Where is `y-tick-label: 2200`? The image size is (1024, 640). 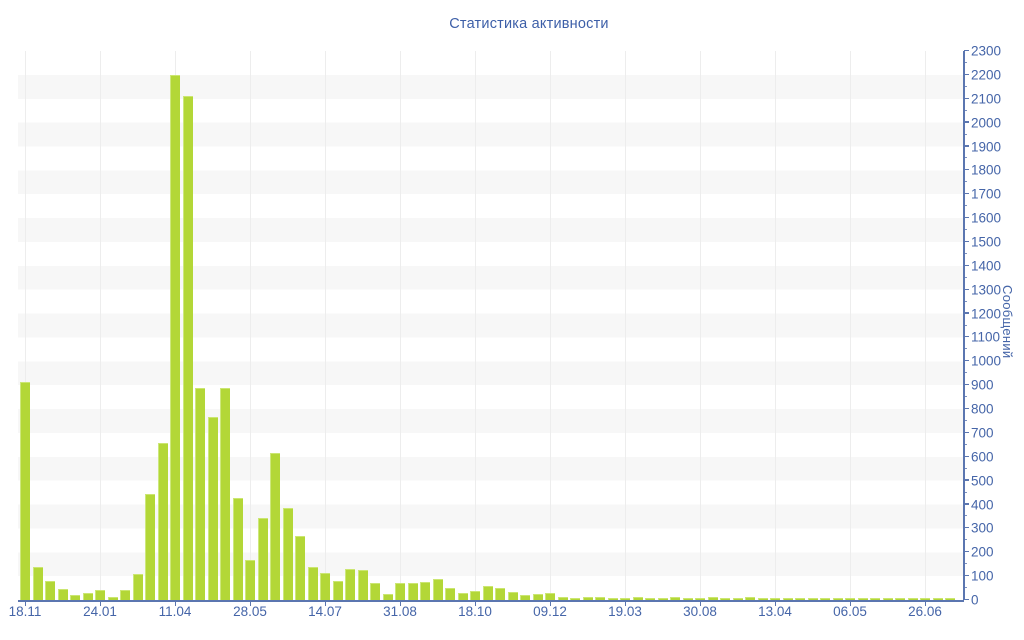
y-tick-label: 2200 is located at coordinates (986, 75).